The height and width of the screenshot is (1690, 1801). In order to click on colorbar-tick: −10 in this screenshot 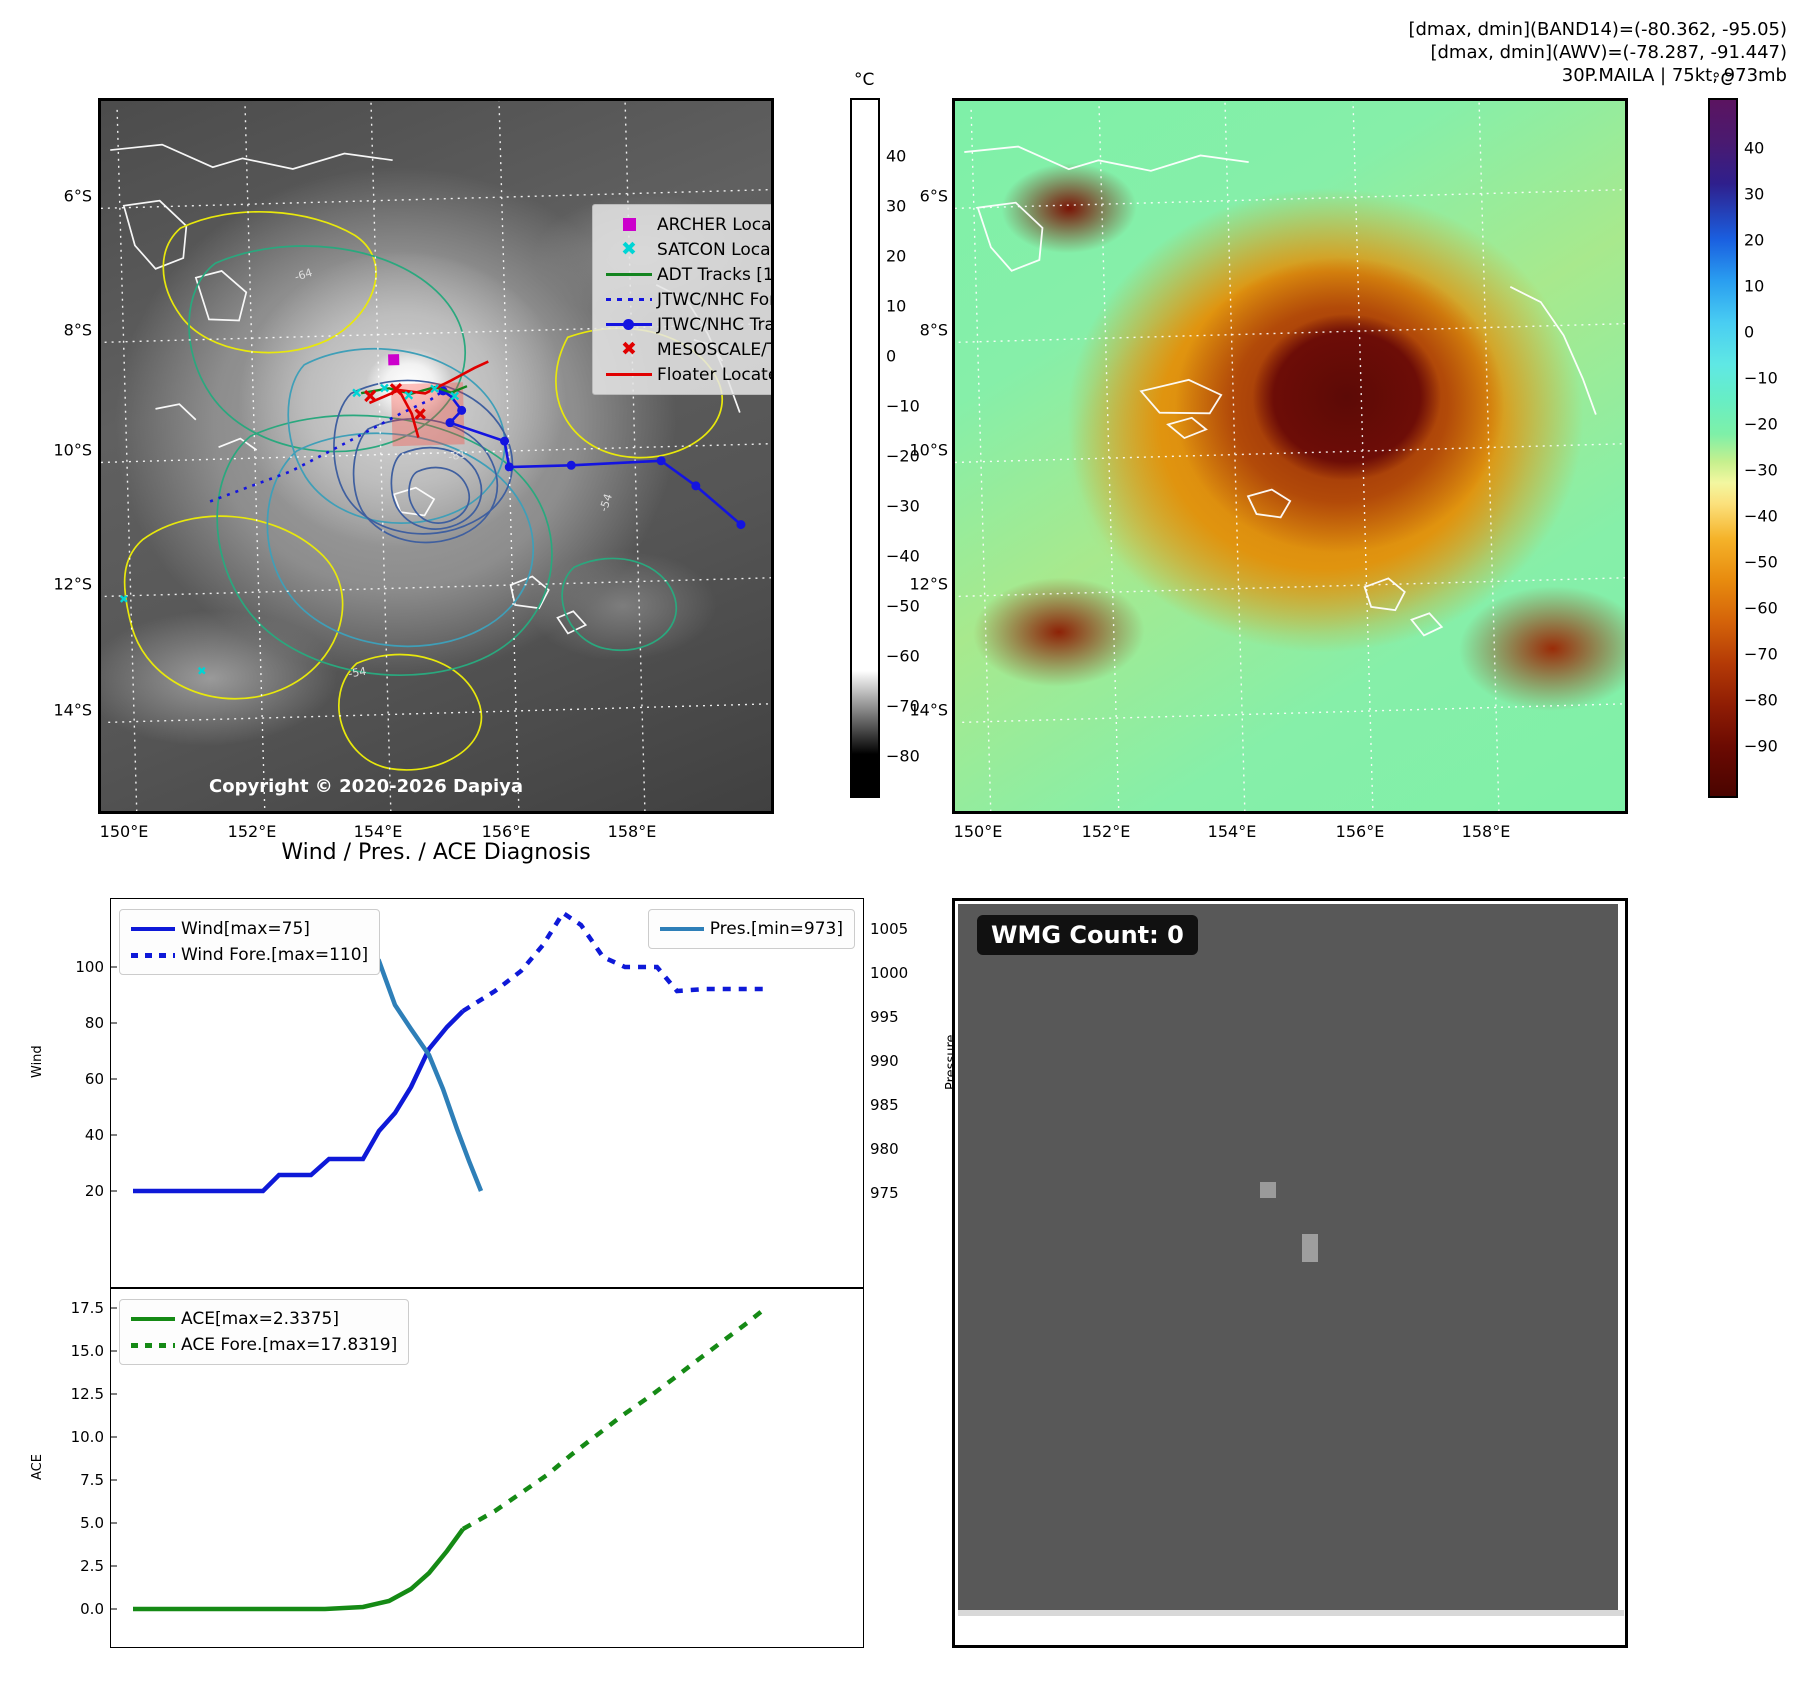, I will do `click(1761, 378)`.